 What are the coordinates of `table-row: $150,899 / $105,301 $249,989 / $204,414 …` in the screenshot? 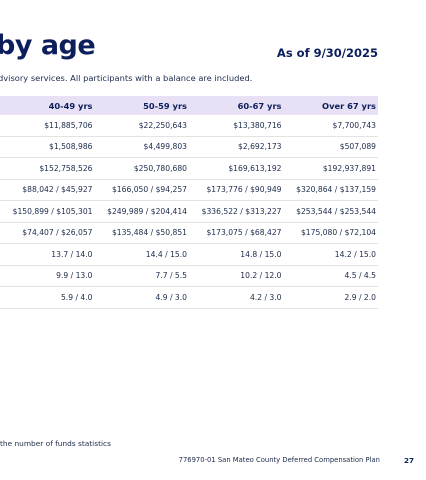 It's located at (189, 211).